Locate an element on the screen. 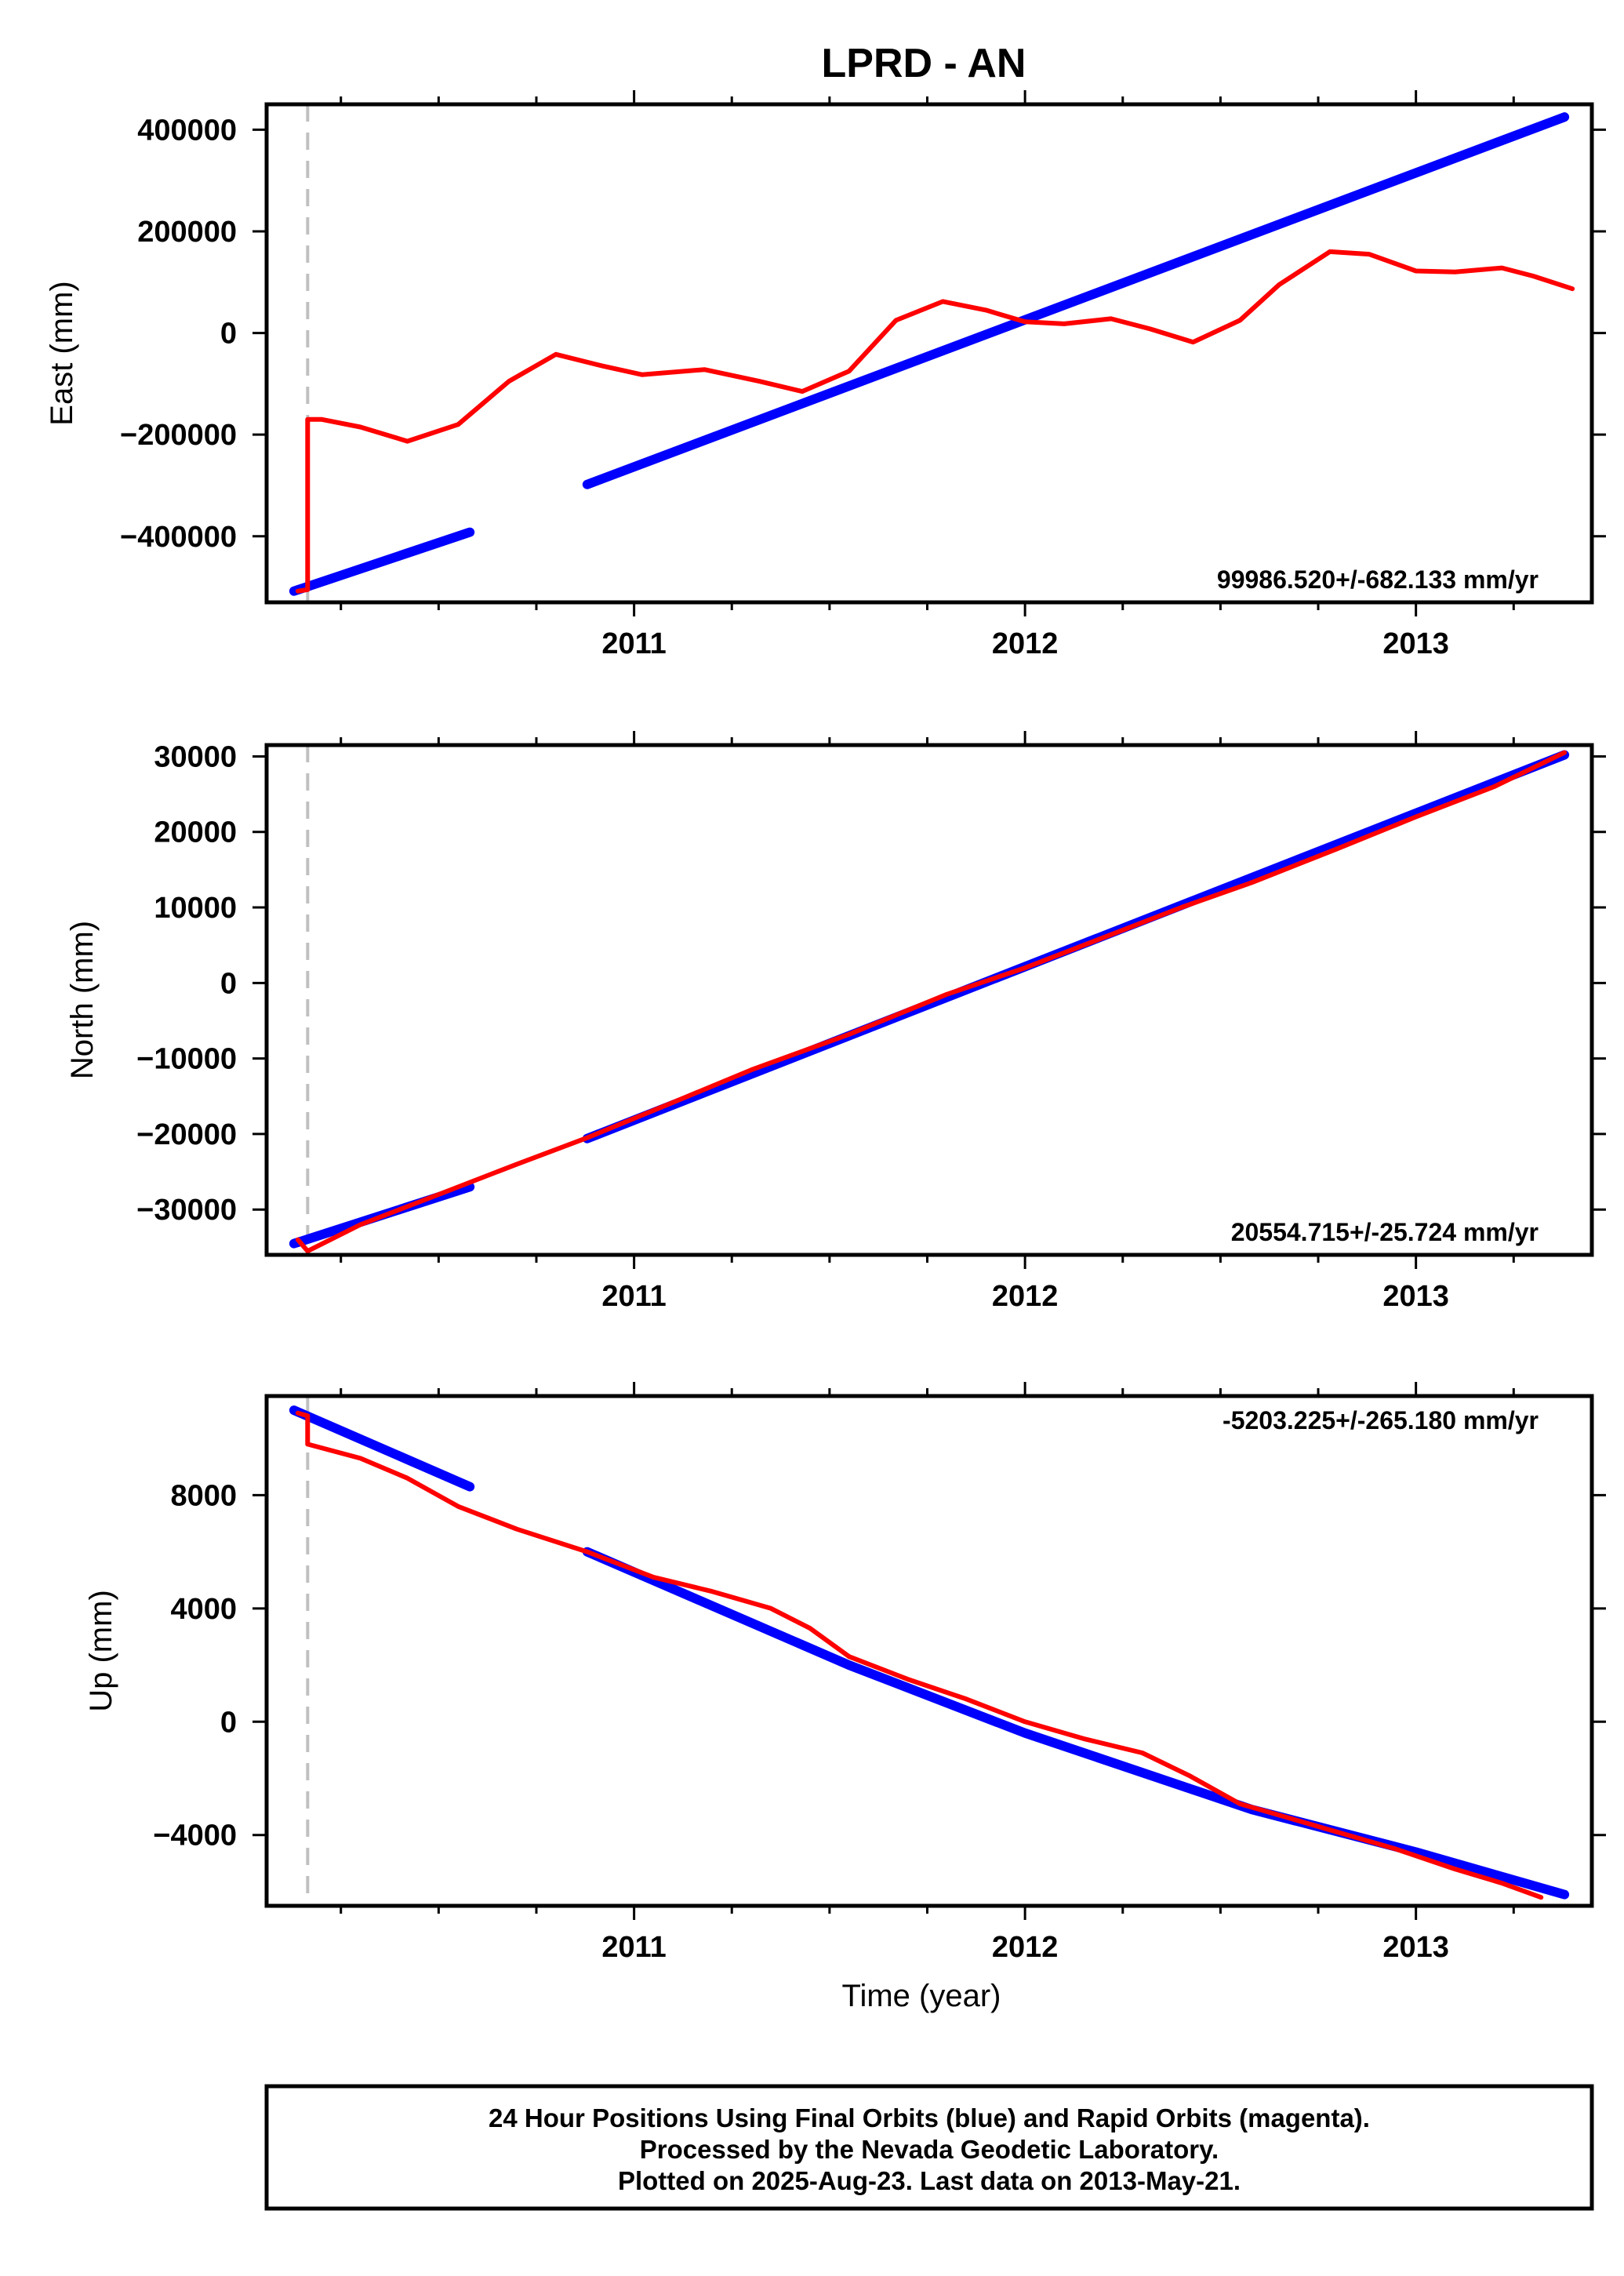 This screenshot has width=1624, height=2276. chart-0-x-tick-label: 2013 is located at coordinates (1416, 643).